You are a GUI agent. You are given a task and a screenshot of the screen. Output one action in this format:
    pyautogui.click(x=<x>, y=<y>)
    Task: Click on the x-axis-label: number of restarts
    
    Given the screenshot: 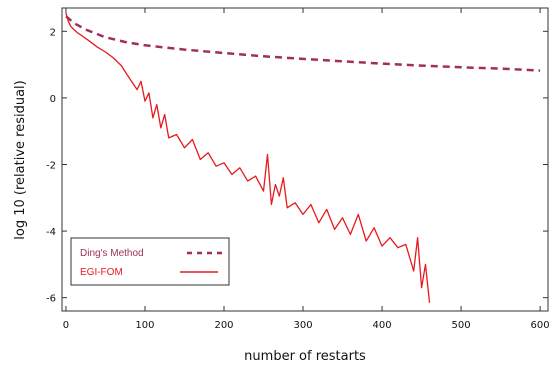 What is the action you would take?
    pyautogui.click(x=305, y=356)
    